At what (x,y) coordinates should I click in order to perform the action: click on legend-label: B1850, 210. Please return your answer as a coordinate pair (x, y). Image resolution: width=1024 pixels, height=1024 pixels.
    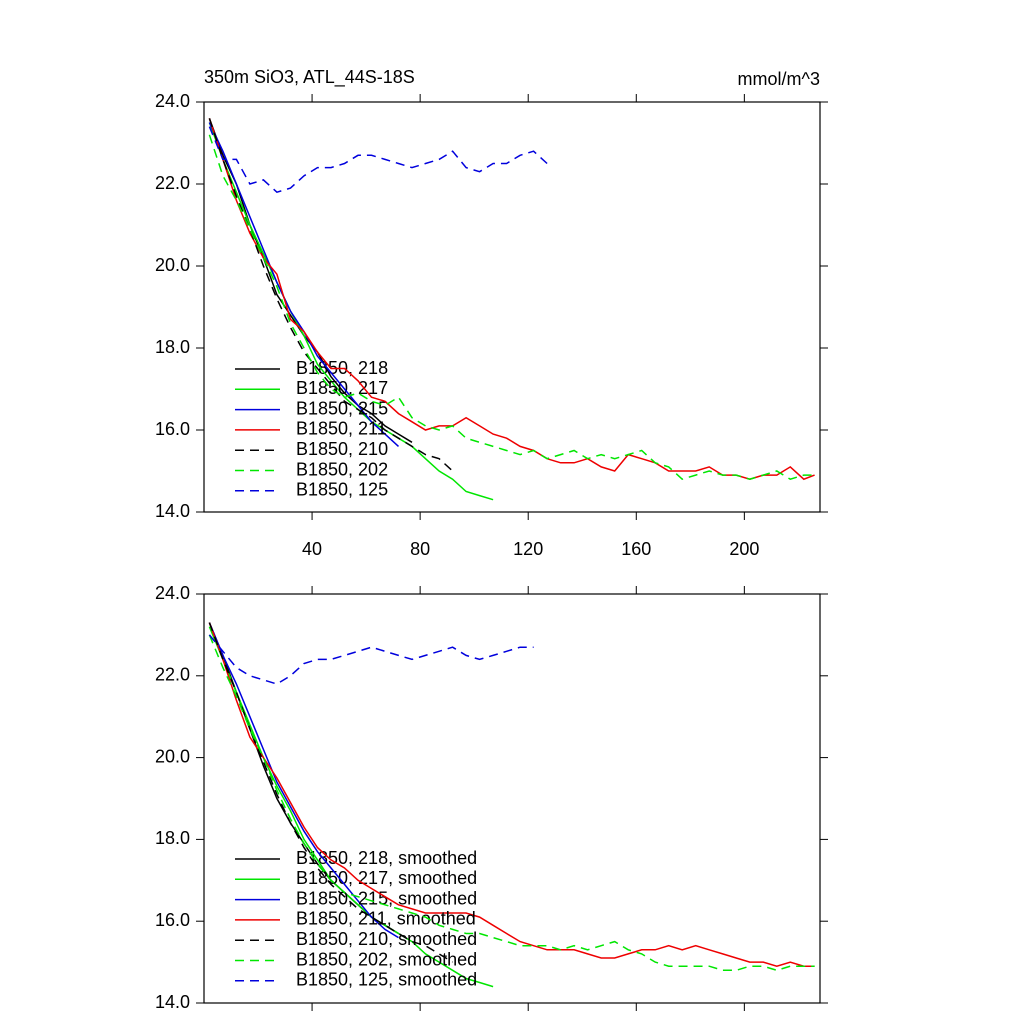
    Looking at the image, I should click on (342, 449).